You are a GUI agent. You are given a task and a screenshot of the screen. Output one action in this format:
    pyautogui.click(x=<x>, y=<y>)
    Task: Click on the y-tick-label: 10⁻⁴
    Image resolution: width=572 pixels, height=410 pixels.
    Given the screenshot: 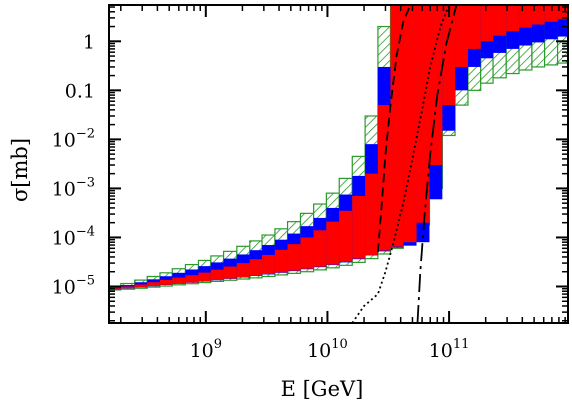 What is the action you would take?
    pyautogui.click(x=73, y=236)
    